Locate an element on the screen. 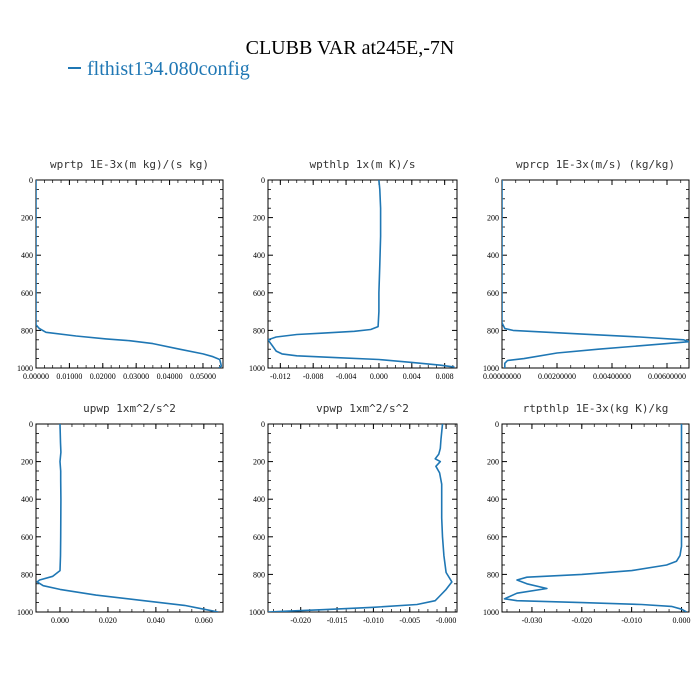  x-tick-label: 0.03000 is located at coordinates (136, 376).